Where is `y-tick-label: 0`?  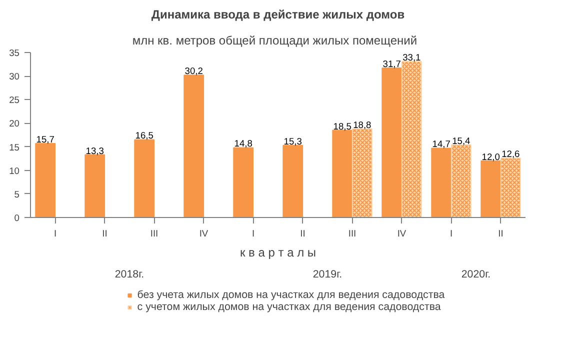
y-tick-label: 0 is located at coordinates (17, 218).